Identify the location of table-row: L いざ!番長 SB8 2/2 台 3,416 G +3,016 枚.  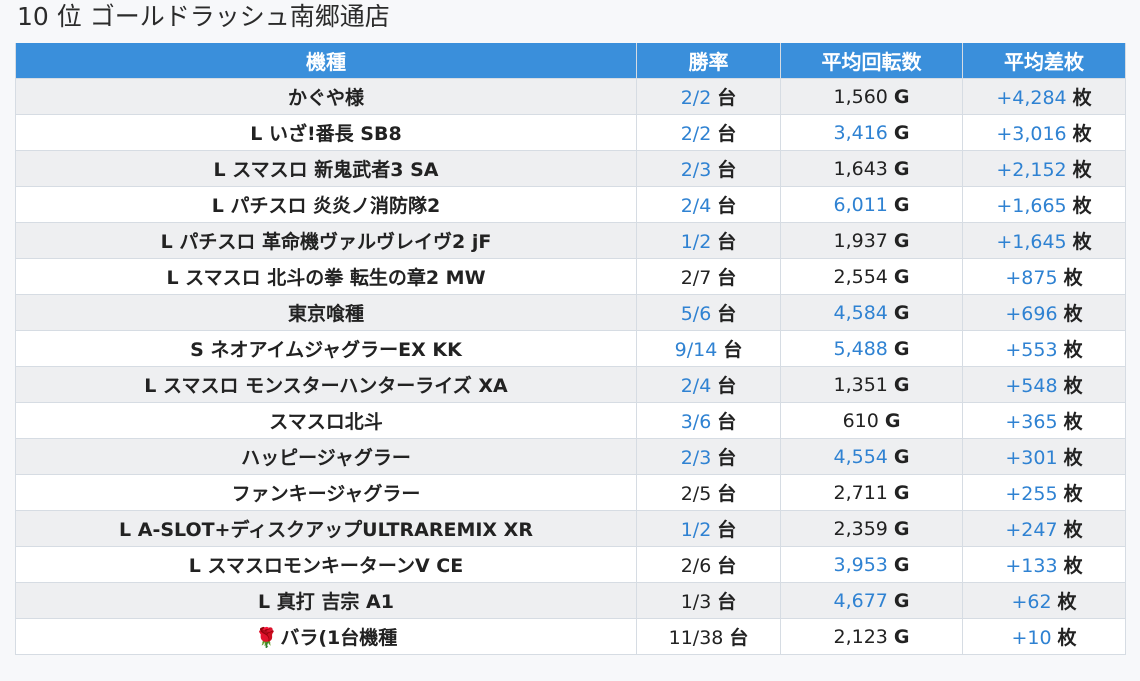
(570, 132).